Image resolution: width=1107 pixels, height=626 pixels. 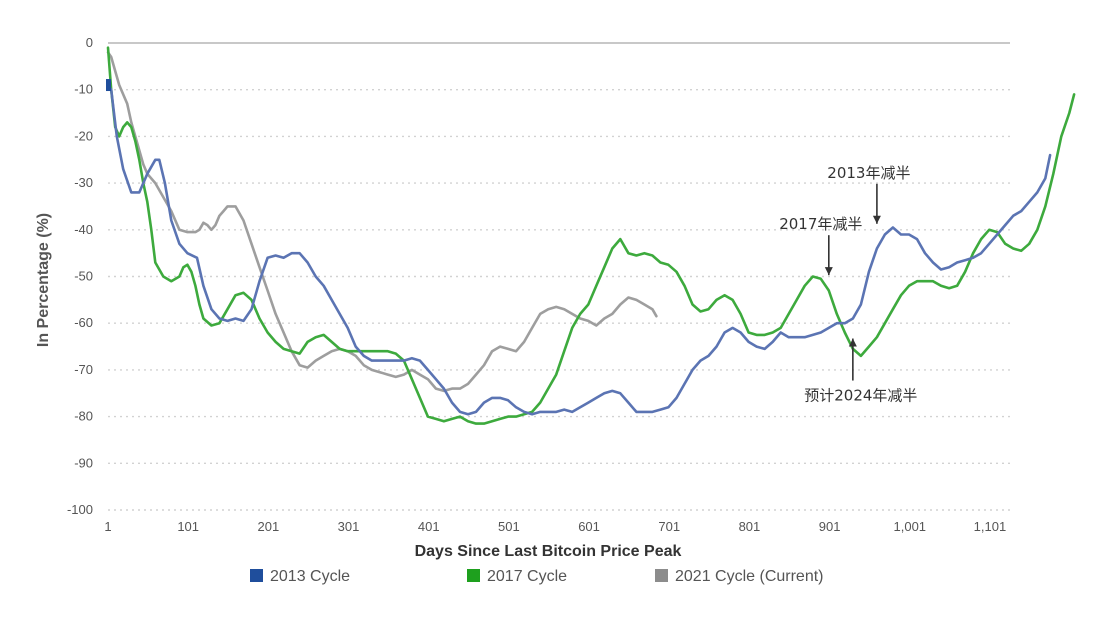 What do you see at coordinates (83, 462) in the screenshot?
I see `y-tick-label: -90` at bounding box center [83, 462].